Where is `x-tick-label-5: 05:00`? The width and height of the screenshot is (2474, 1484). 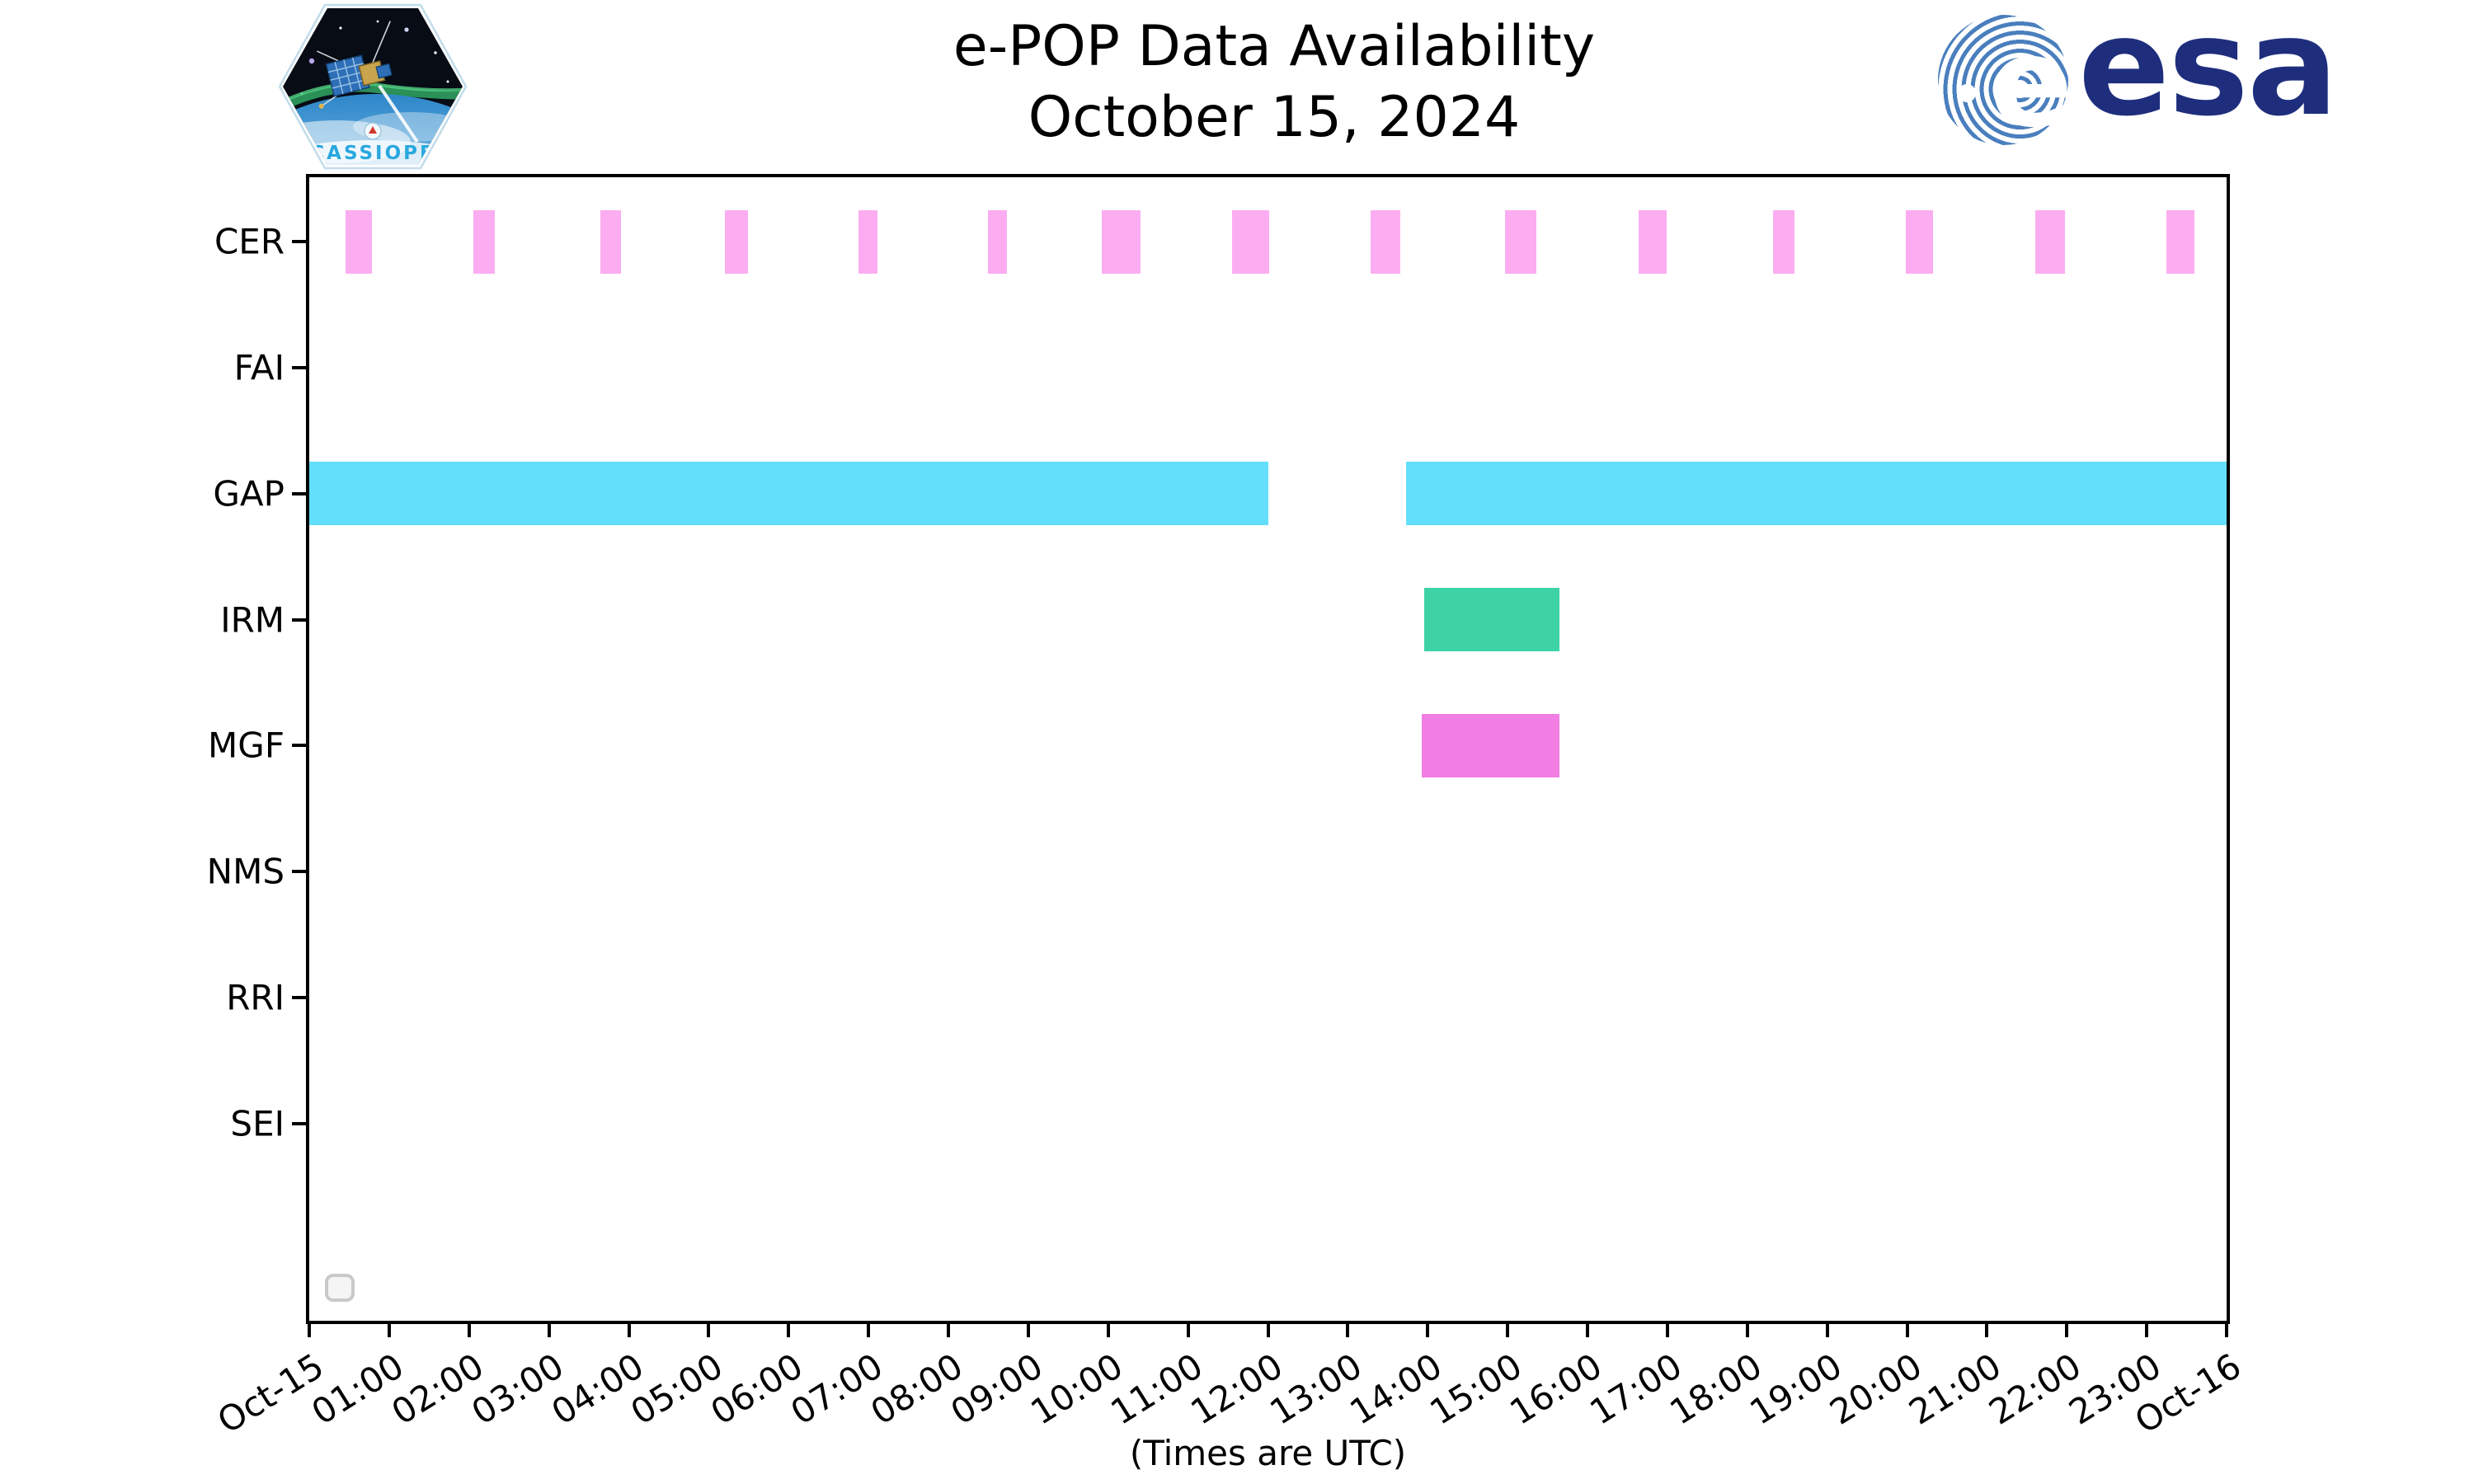
x-tick-label-5: 05:00 is located at coordinates (677, 1389).